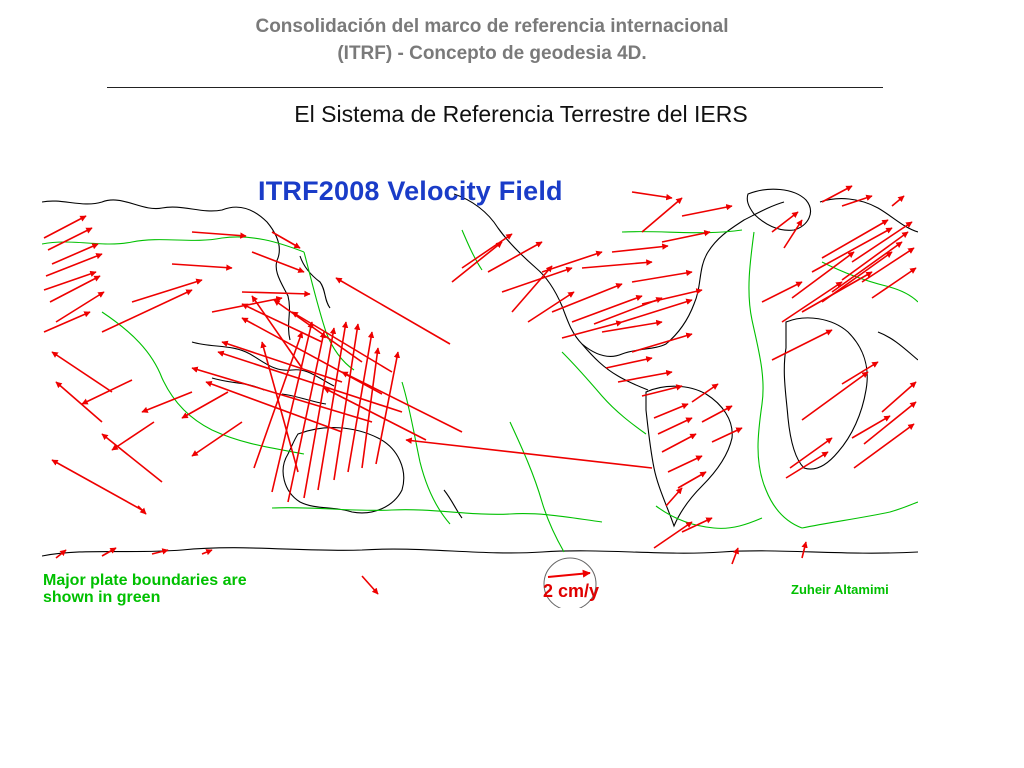 The width and height of the screenshot is (1024, 768). What do you see at coordinates (410, 191) in the screenshot?
I see `map-heading: ITRF2008 Velocity Field` at bounding box center [410, 191].